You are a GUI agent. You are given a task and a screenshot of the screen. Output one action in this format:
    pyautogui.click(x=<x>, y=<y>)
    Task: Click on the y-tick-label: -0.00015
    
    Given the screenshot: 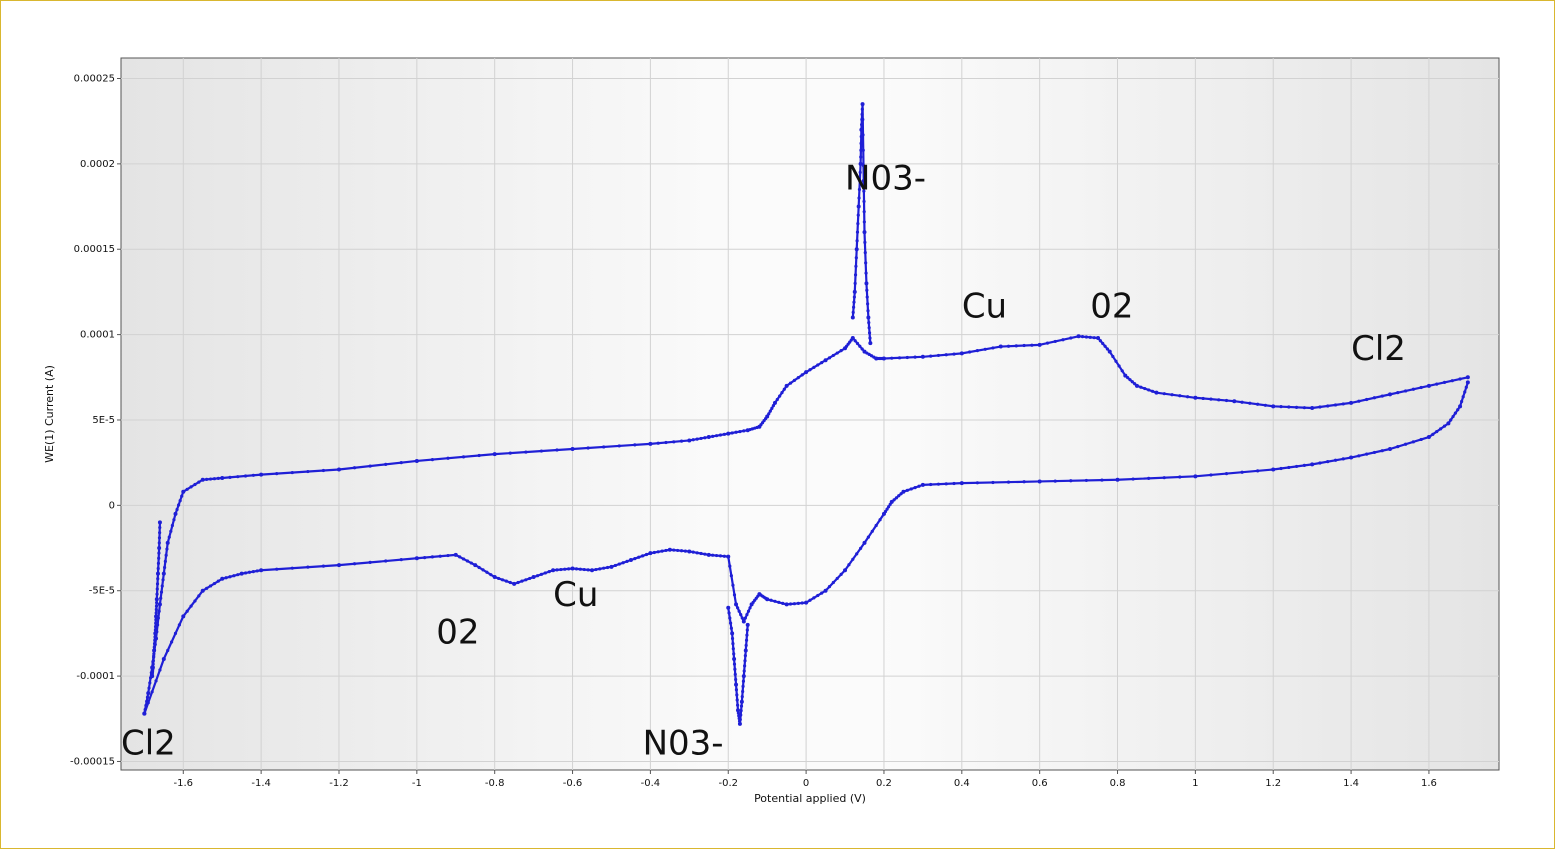 What is the action you would take?
    pyautogui.click(x=92, y=761)
    